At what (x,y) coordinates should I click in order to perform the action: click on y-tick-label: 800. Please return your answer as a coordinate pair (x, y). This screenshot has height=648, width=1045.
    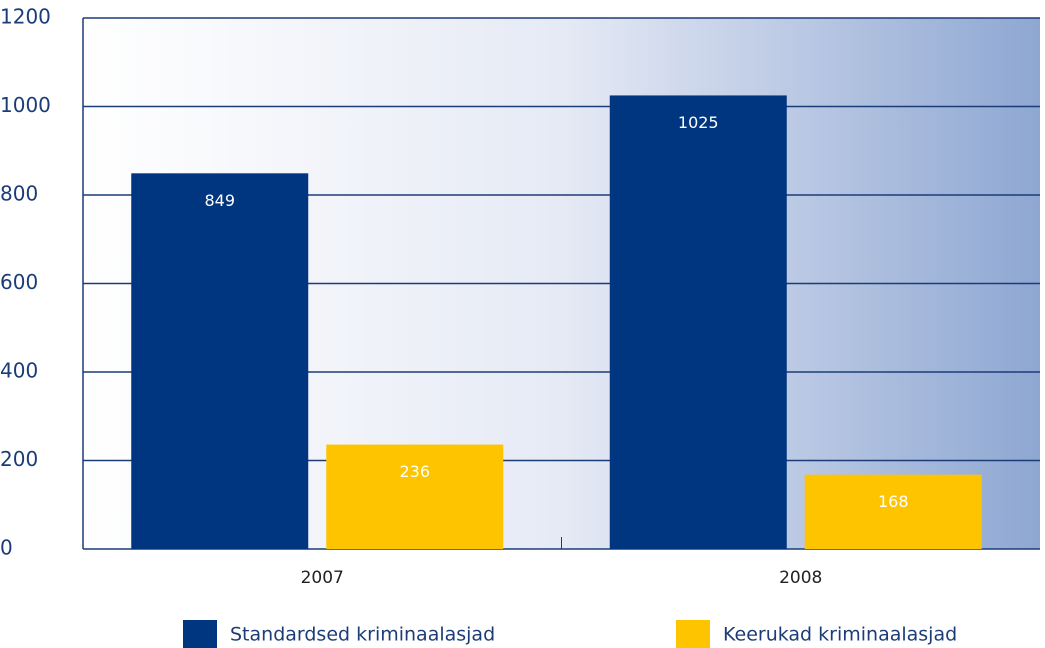
    Looking at the image, I should click on (19, 194).